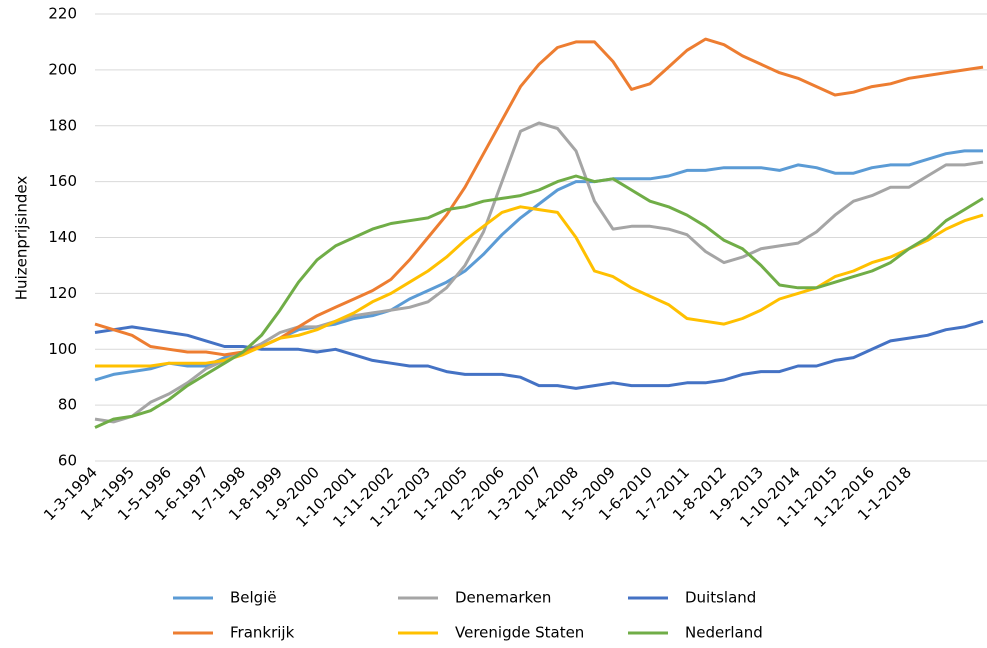 This screenshot has height=648, width=987. I want to click on legend-label: Frankrijk, so click(262, 633).